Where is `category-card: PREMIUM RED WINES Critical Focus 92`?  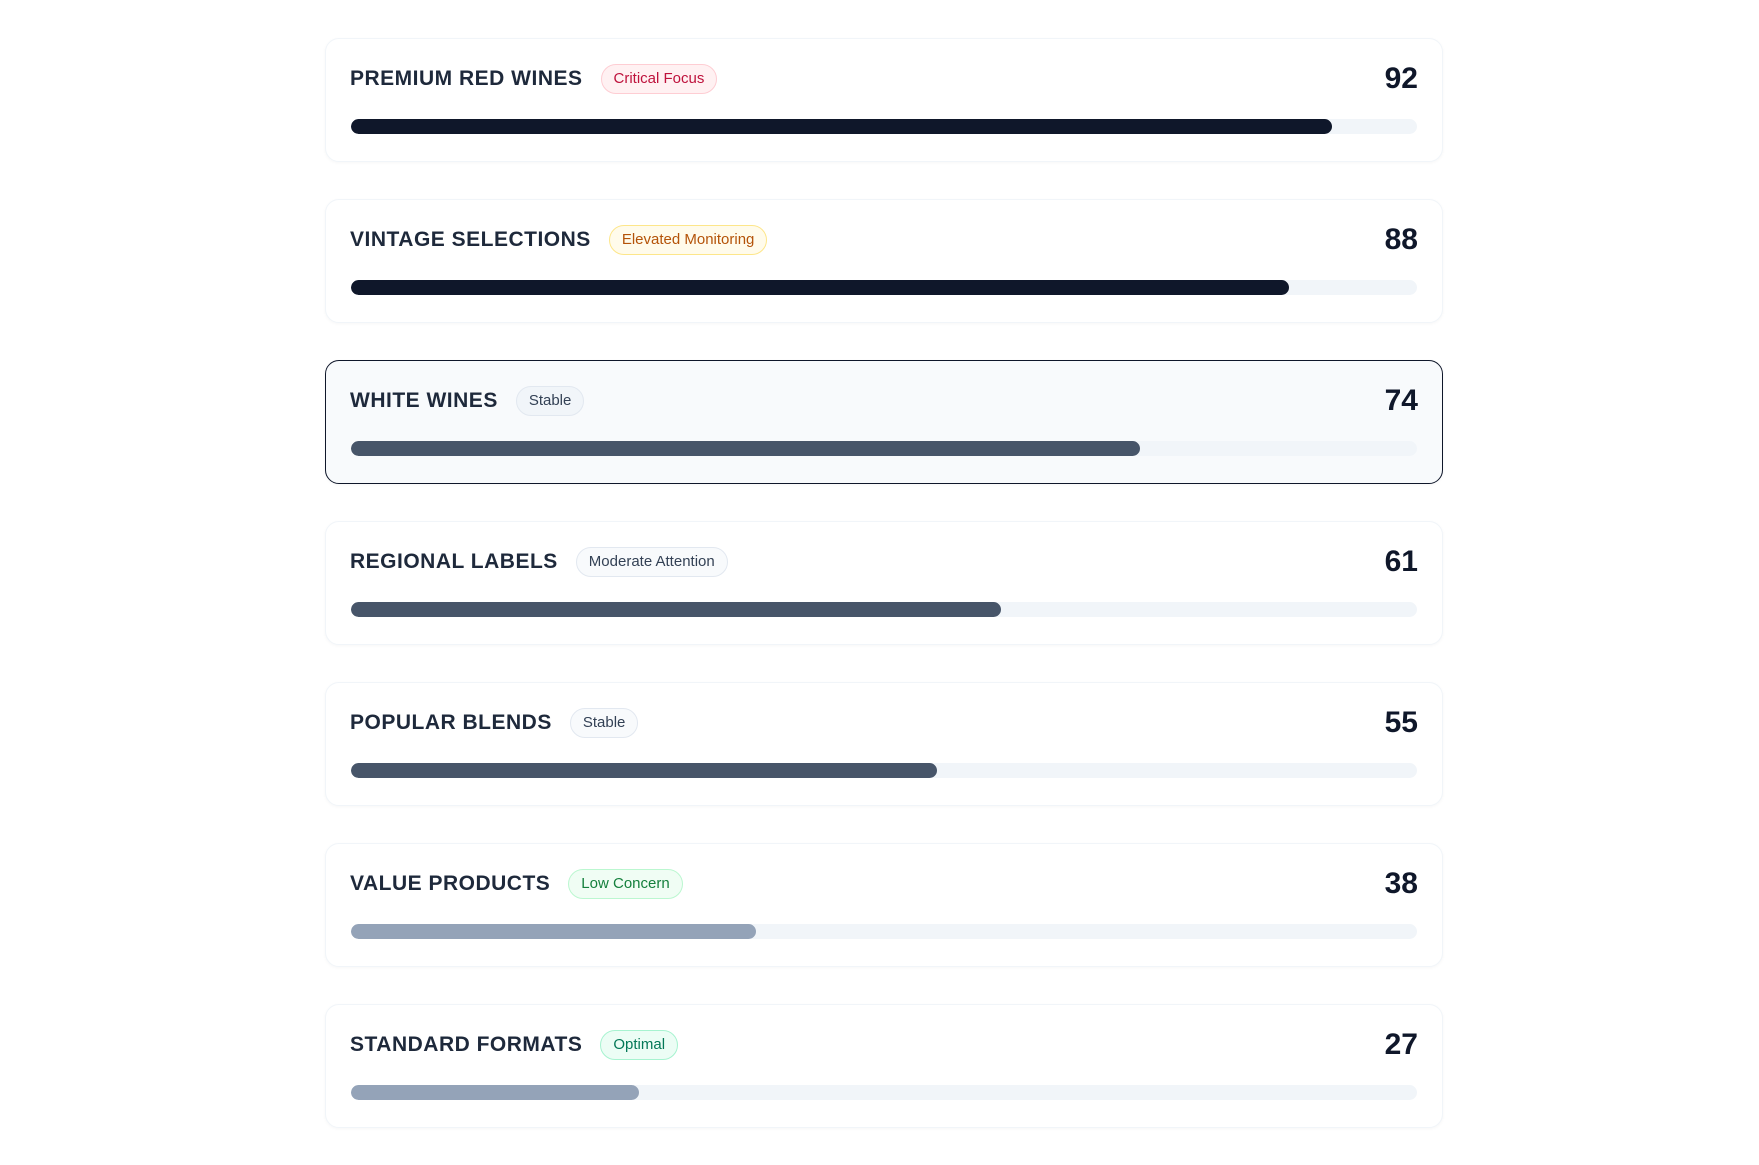
category-card: PREMIUM RED WINES Critical Focus 92 is located at coordinates (884, 100).